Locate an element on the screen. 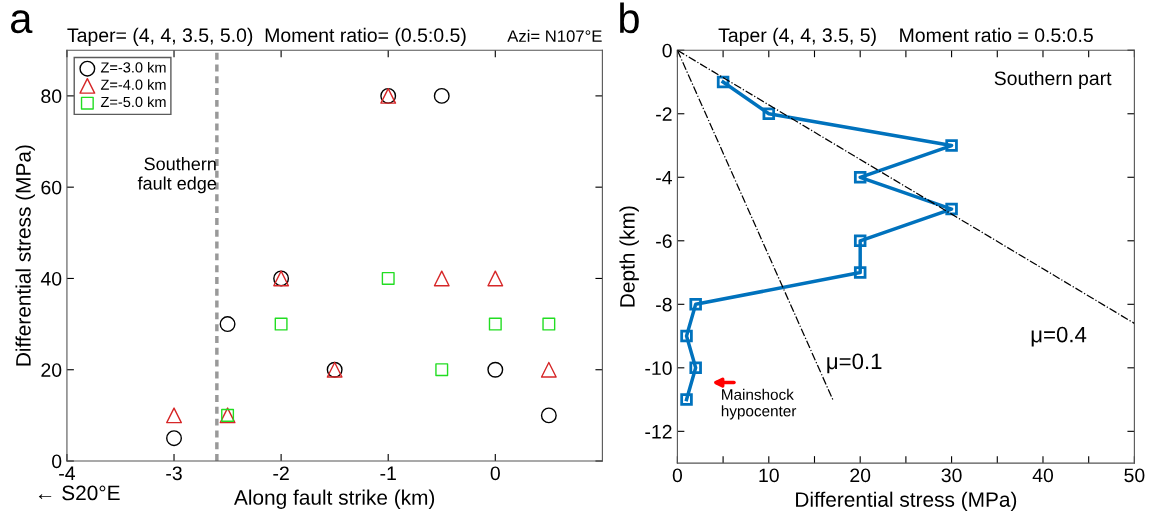 Image resolution: width=1154 pixels, height=518 pixels. x-tick-label: -1 is located at coordinates (388, 473).